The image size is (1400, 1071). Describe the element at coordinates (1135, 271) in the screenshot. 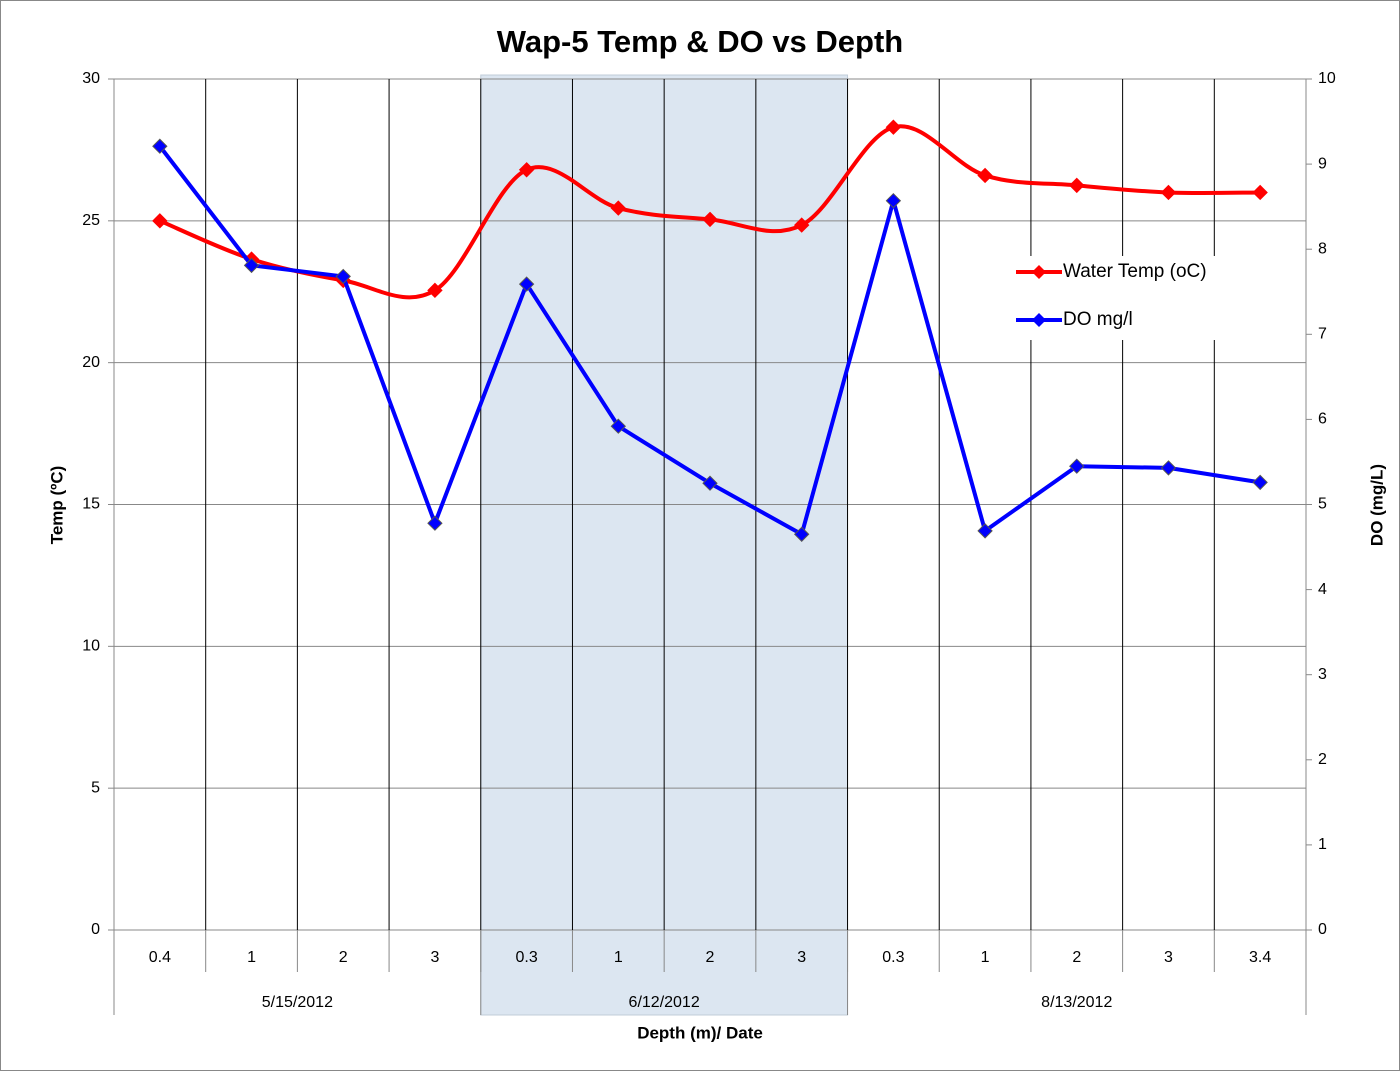

I see `legend-label: Water Temp (oC)` at that location.